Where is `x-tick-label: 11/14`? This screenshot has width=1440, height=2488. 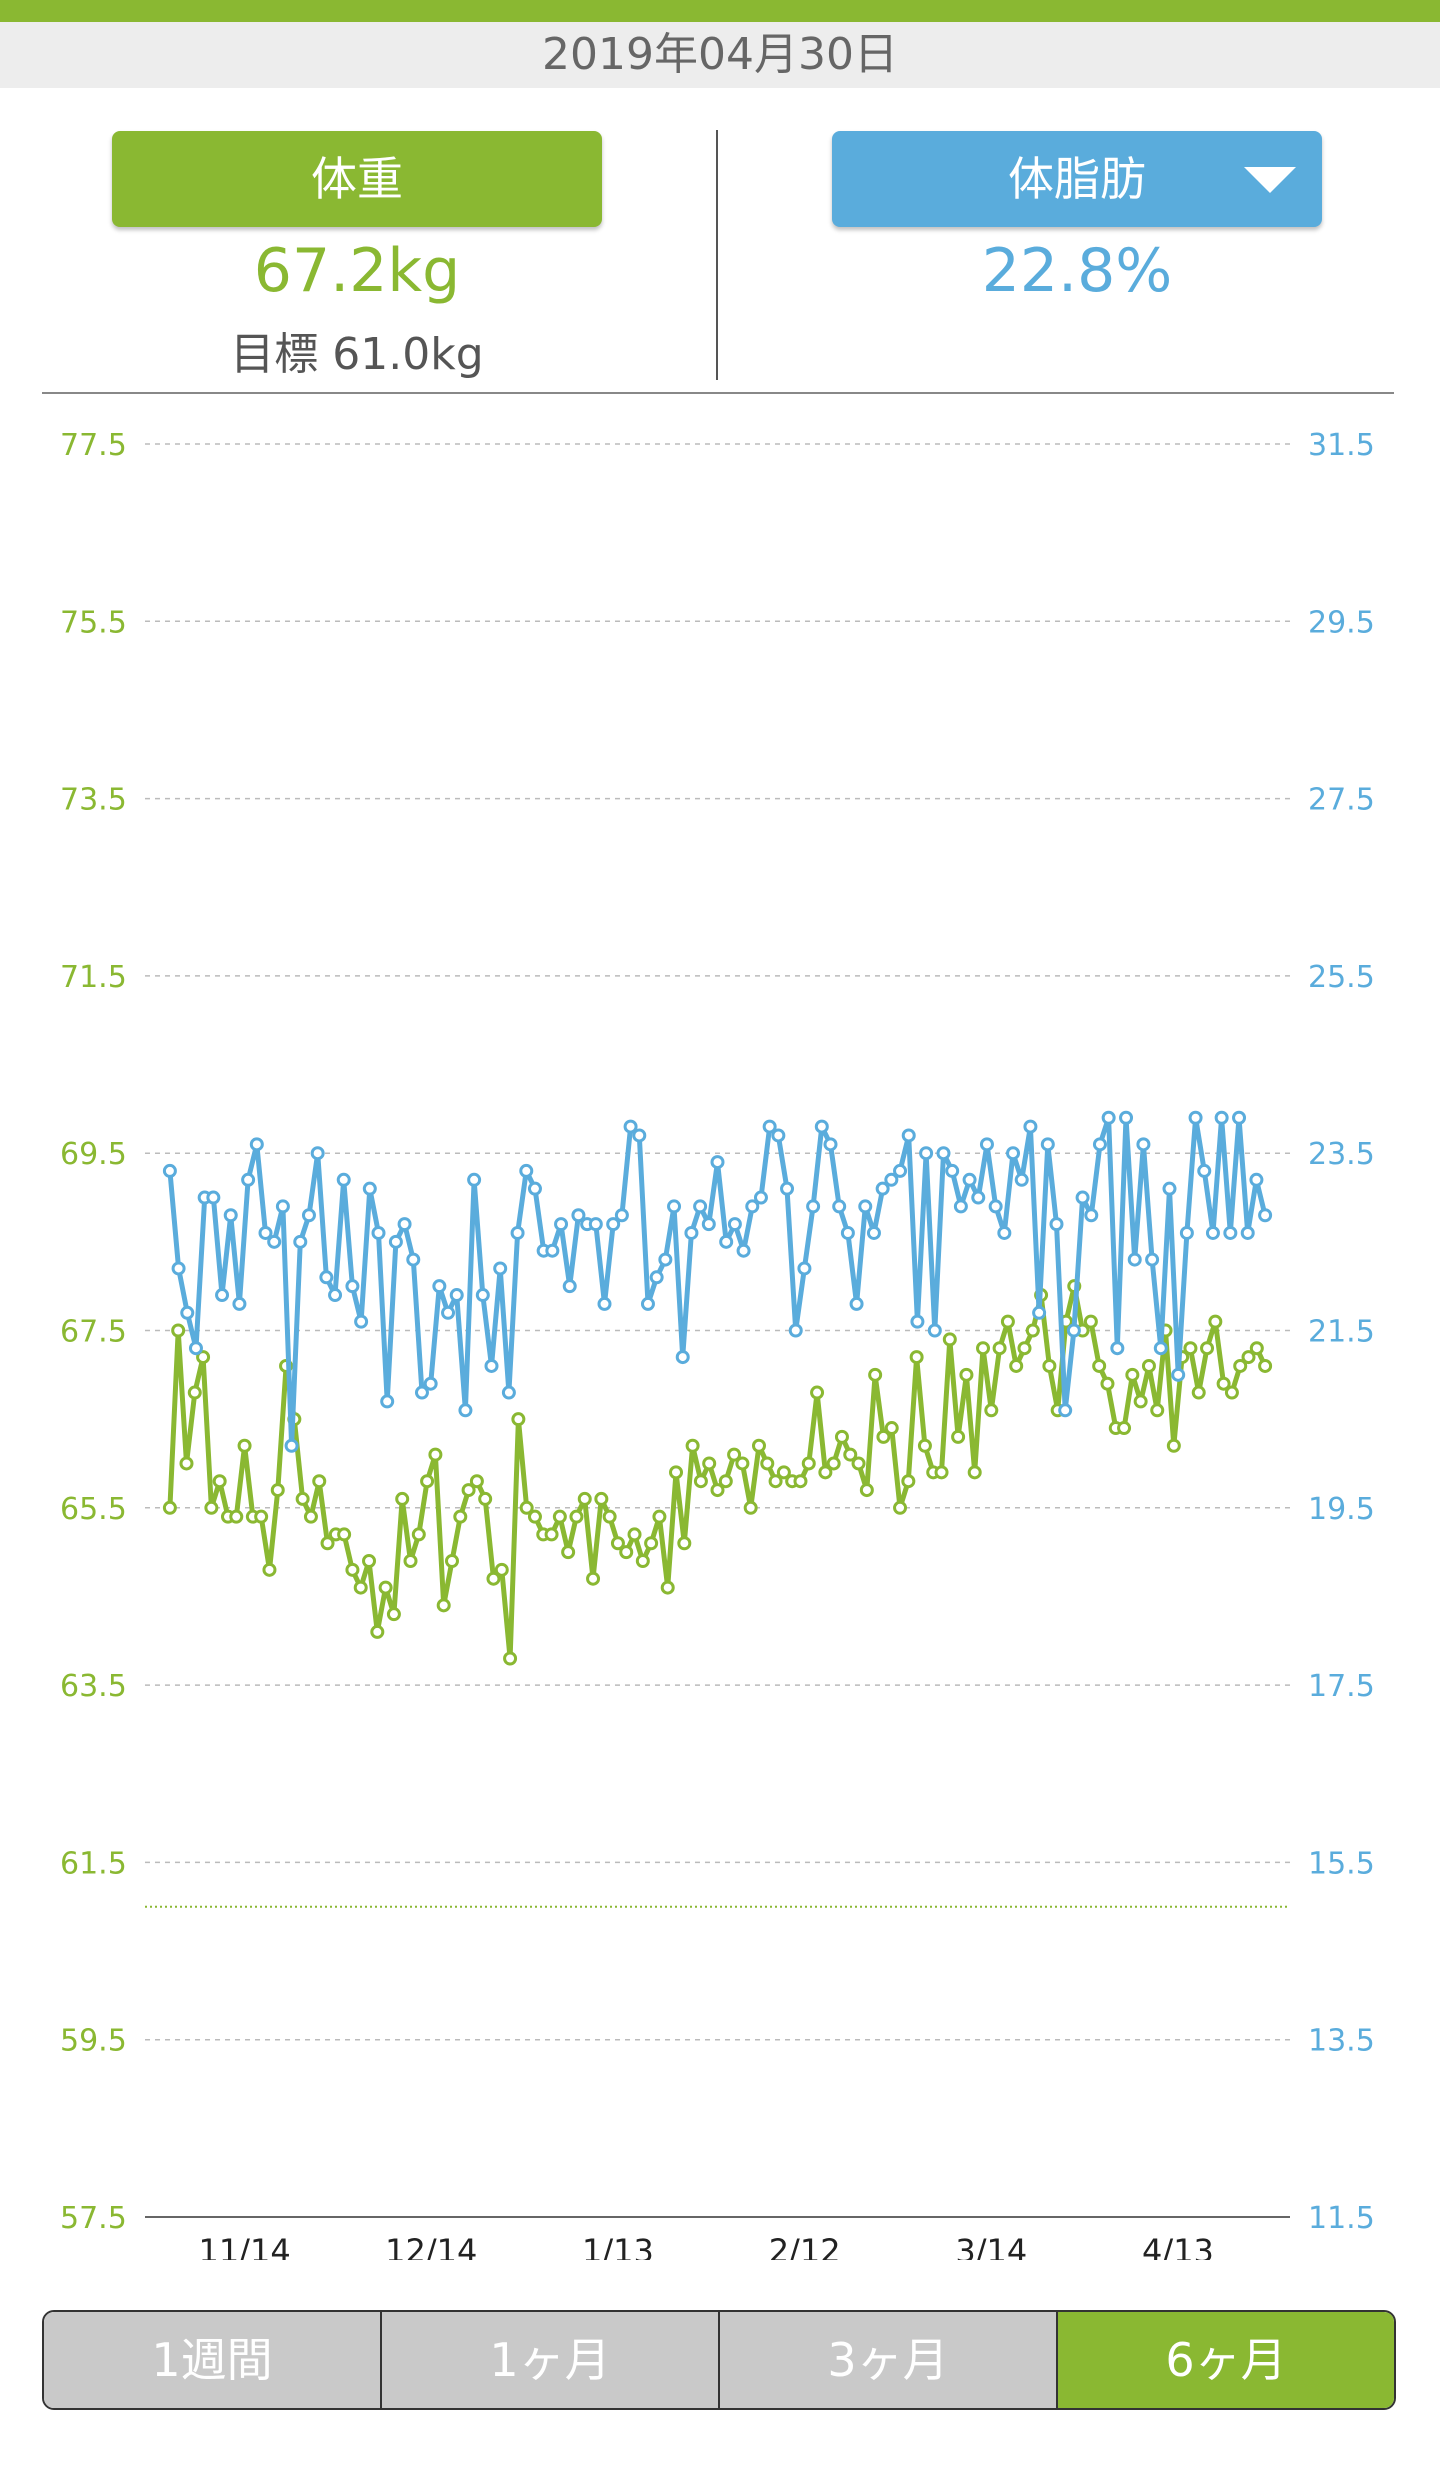
x-tick-label: 11/14 is located at coordinates (244, 2246).